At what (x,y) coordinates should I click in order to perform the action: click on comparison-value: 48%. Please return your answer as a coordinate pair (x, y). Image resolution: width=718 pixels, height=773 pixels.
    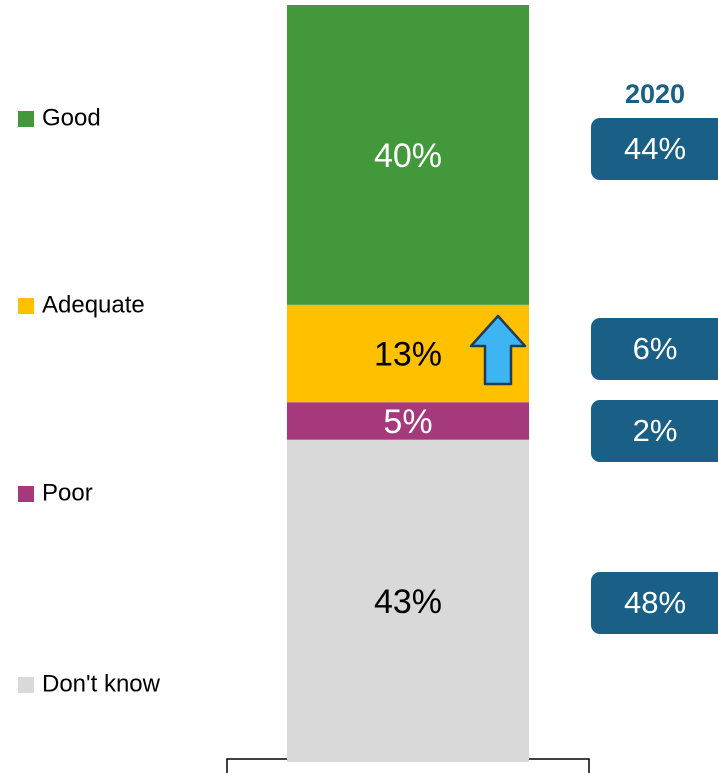
    Looking at the image, I should click on (655, 602).